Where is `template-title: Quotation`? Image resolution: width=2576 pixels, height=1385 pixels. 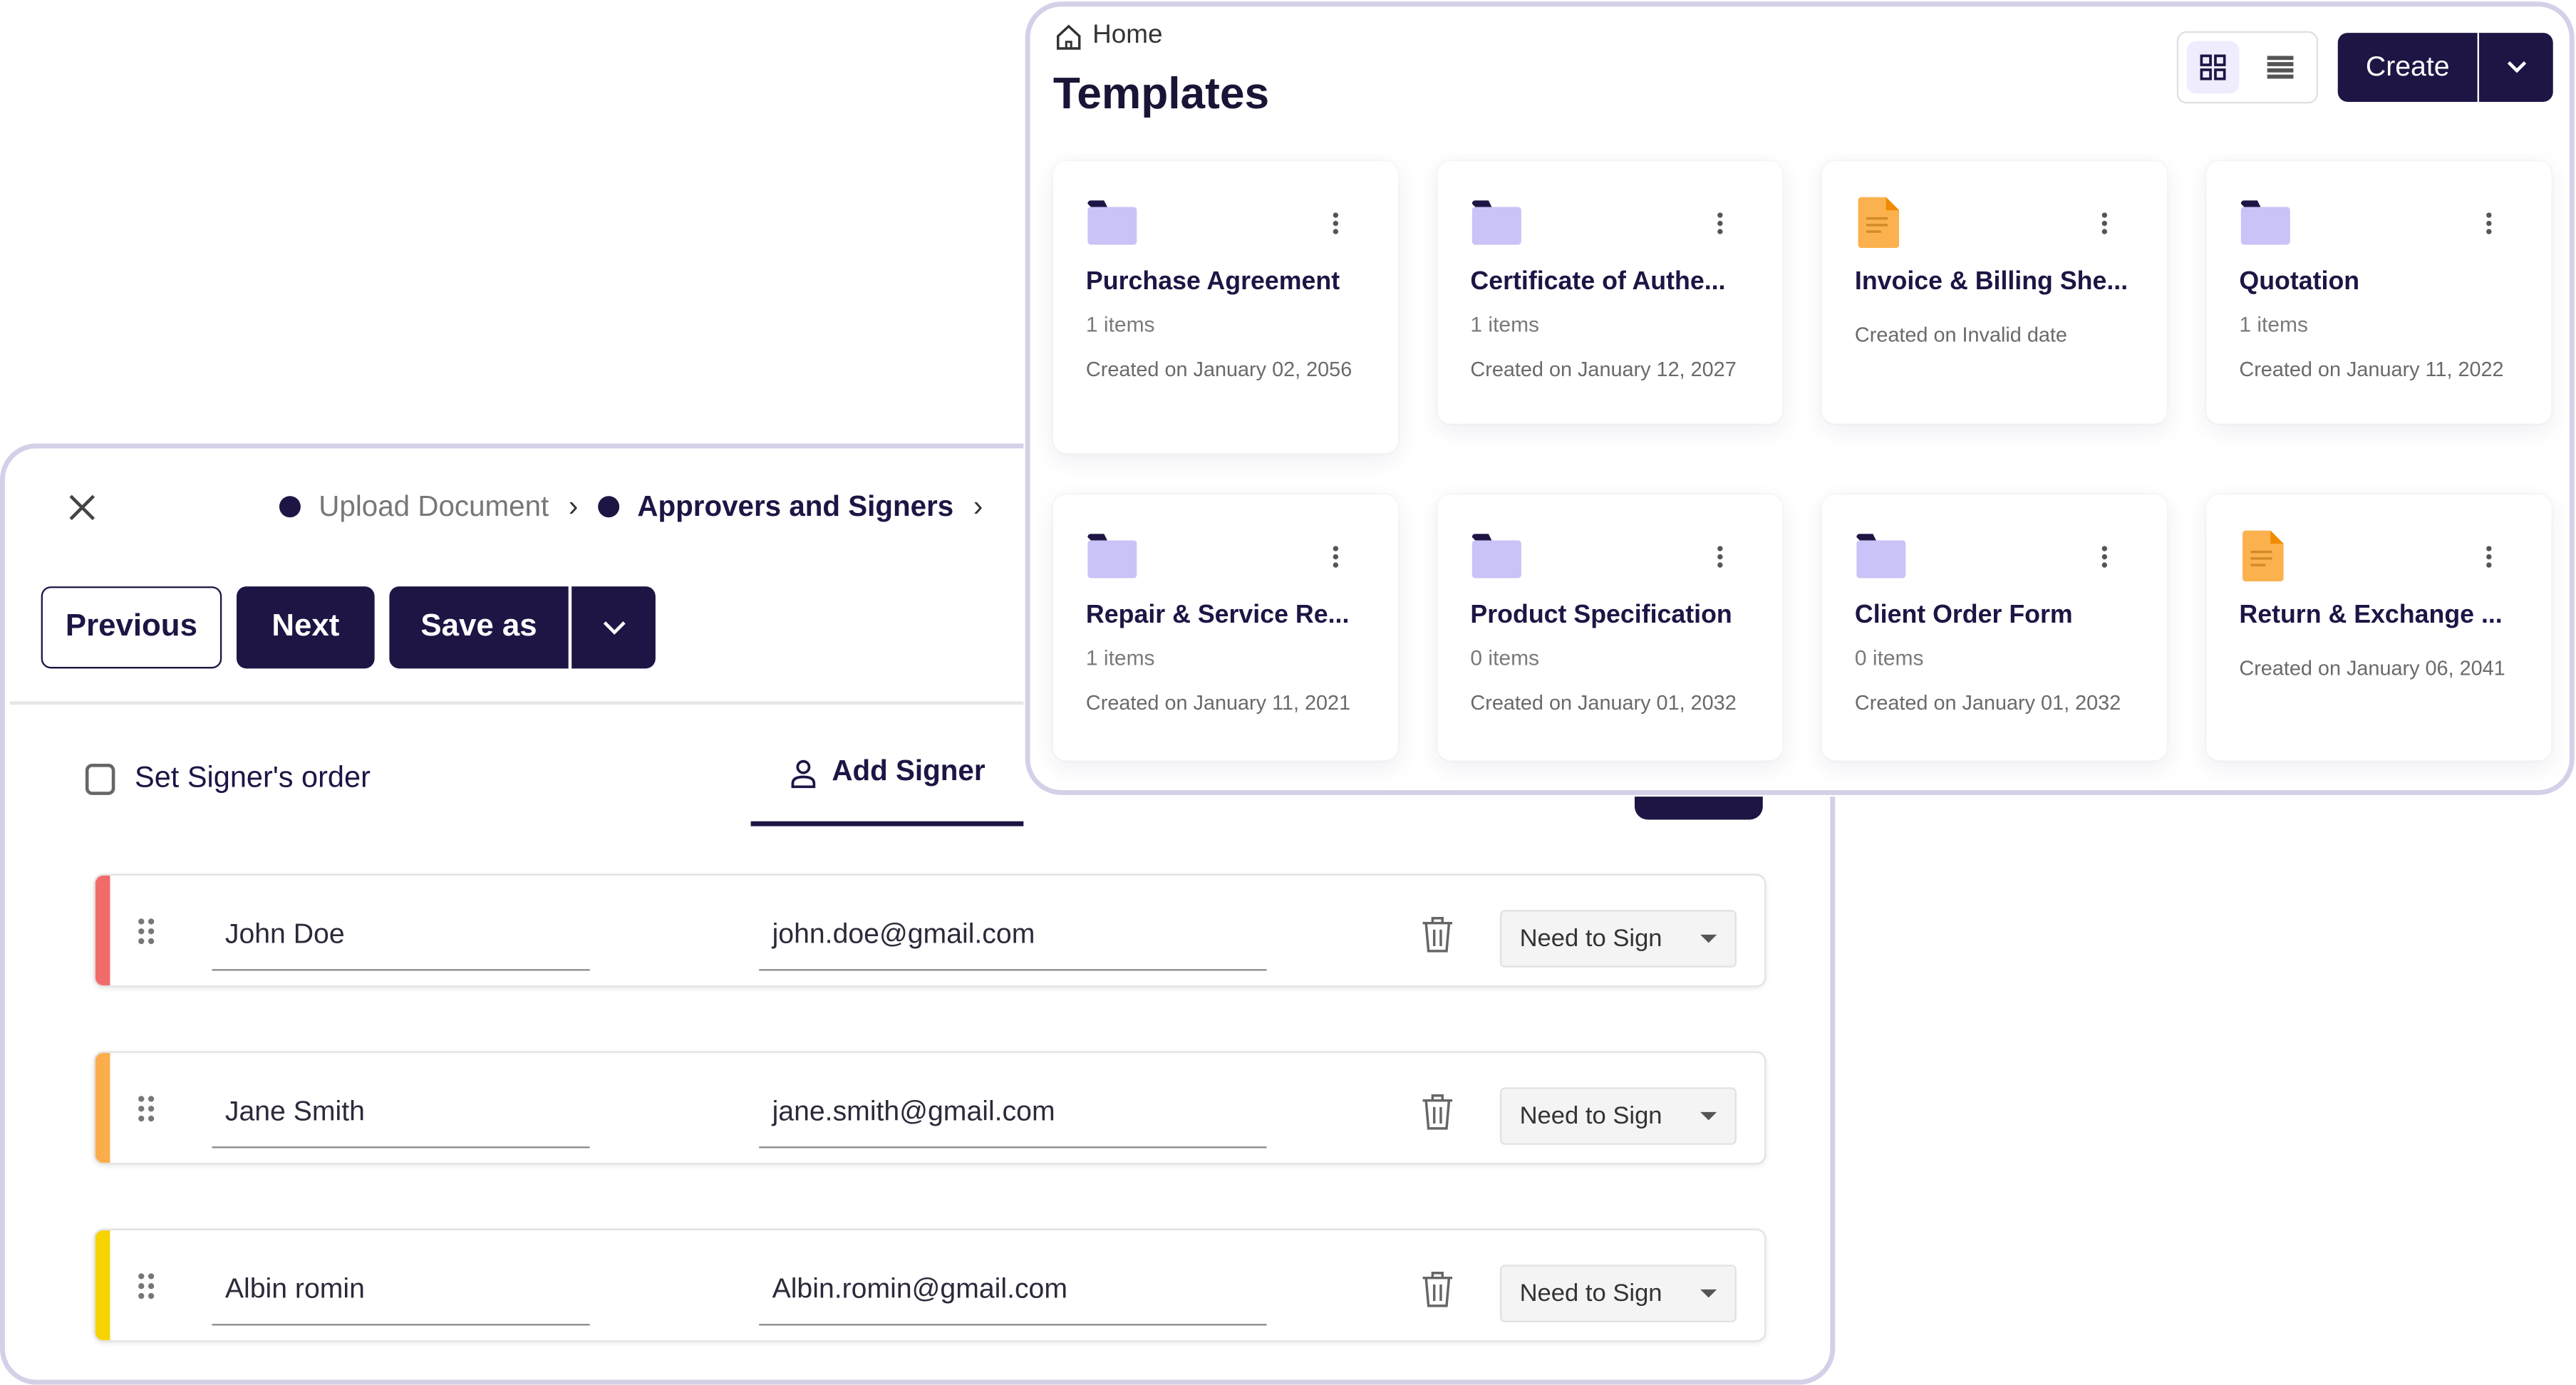 template-title: Quotation is located at coordinates (2300, 281).